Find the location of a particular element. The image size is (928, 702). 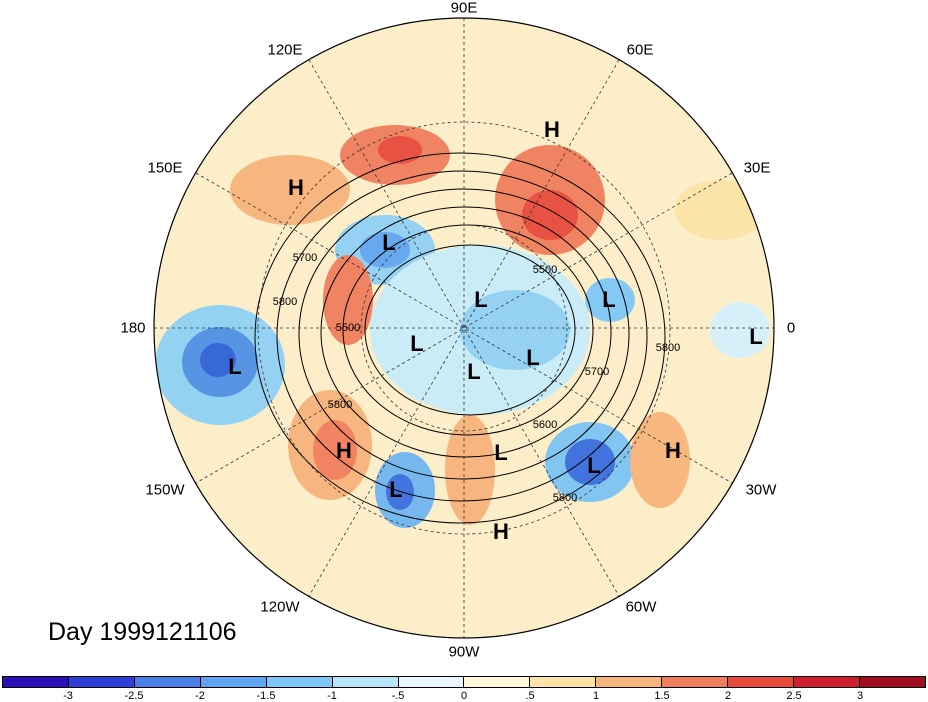

colorbar-tick-label: 0 is located at coordinates (464, 696).